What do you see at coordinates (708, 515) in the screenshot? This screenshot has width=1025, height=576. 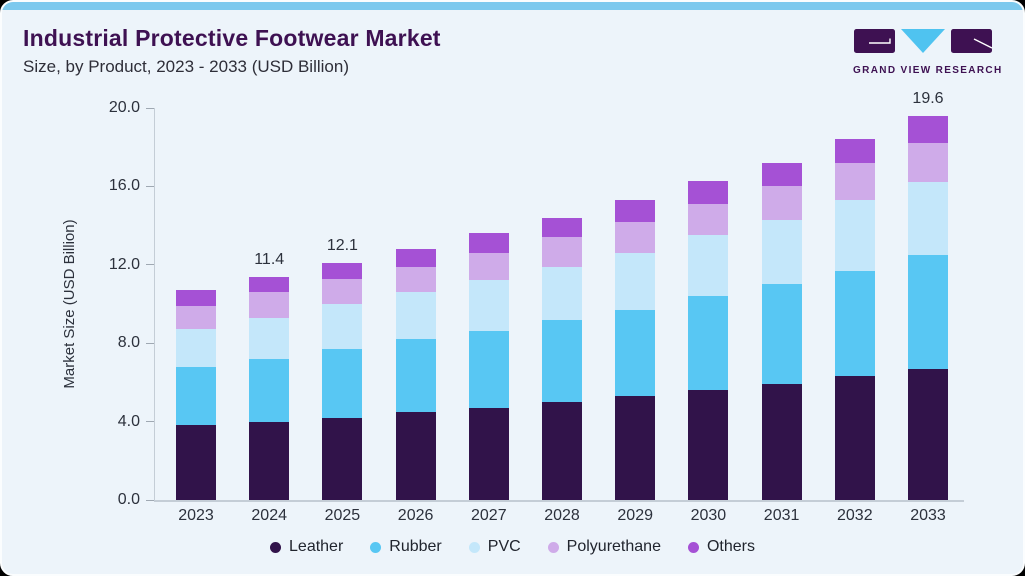 I see `x-axis-label: 2030` at bounding box center [708, 515].